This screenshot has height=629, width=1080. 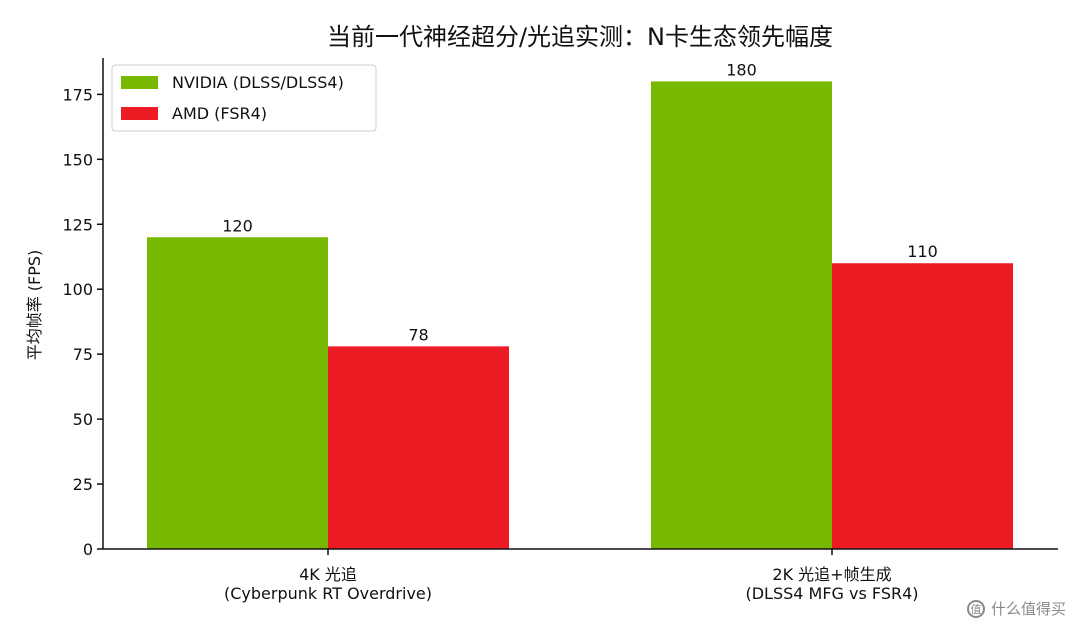 I want to click on y-tick-label: 25, so click(x=83, y=484).